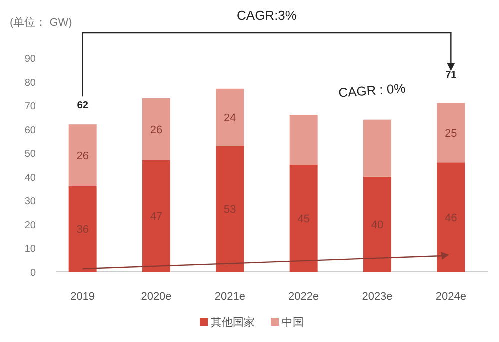  I want to click on data-label: 53, so click(230, 210).